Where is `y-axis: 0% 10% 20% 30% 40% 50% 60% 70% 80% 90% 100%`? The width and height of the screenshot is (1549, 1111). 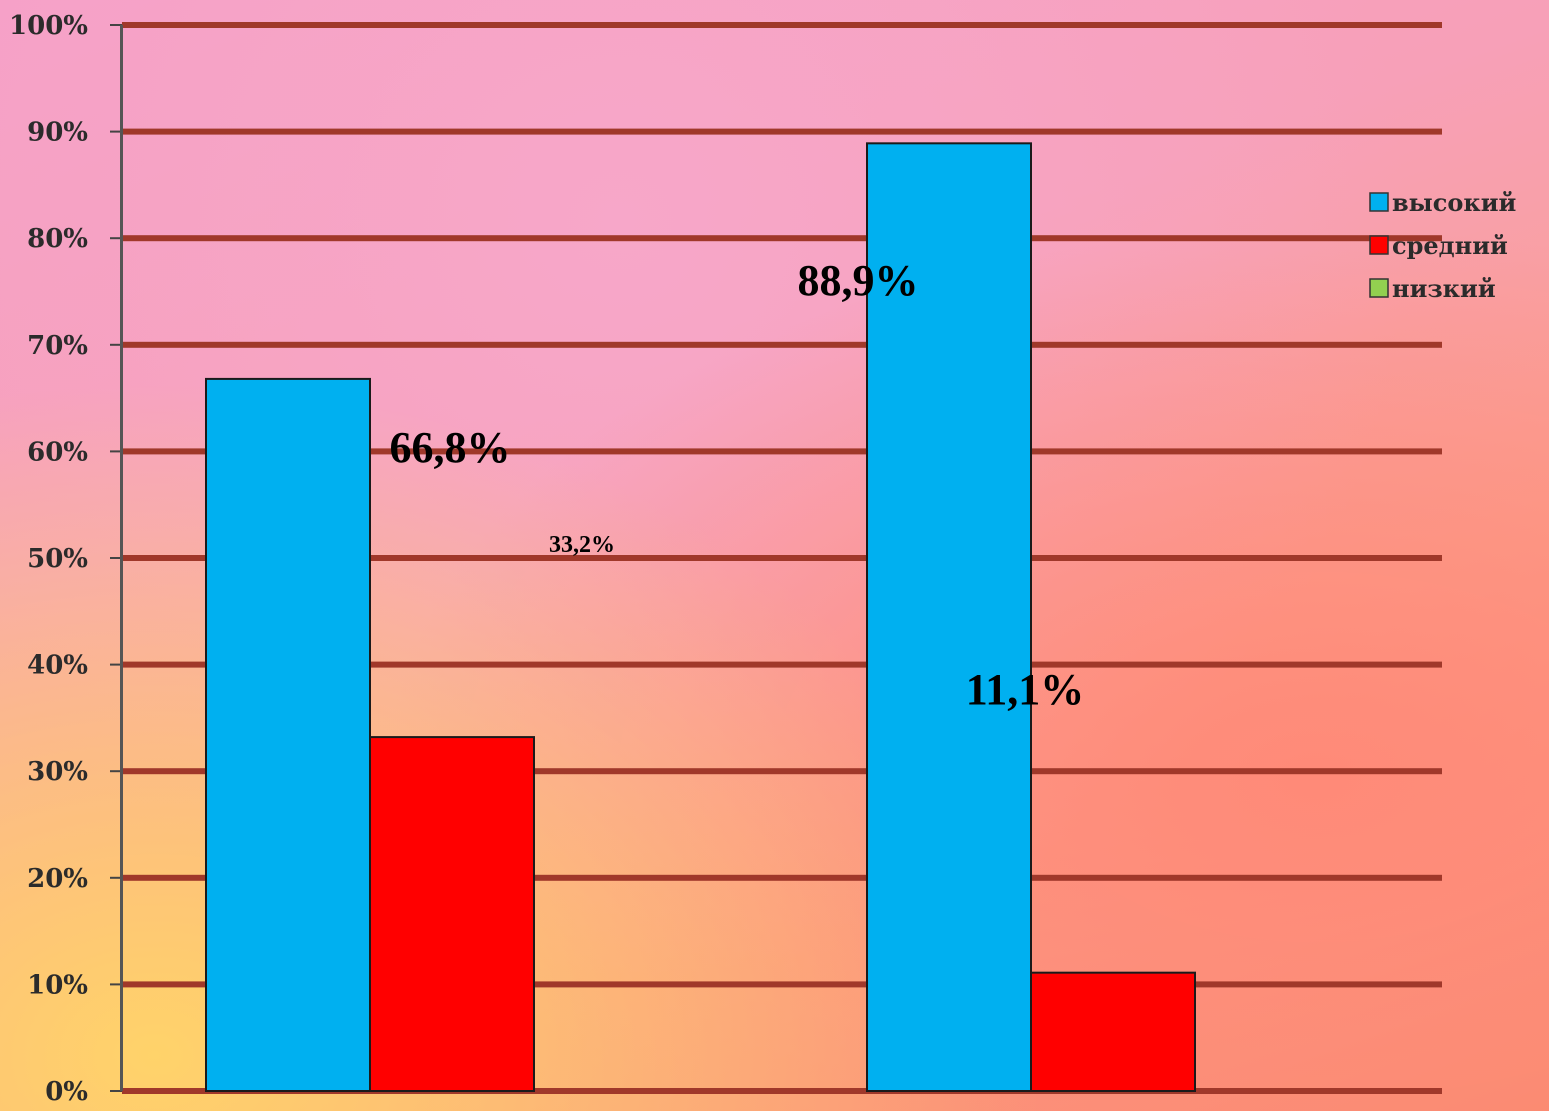
y-axis: 0% 10% 20% 30% 40% 50% 60% 70% 80% 90% 100% is located at coordinates (66, 559).